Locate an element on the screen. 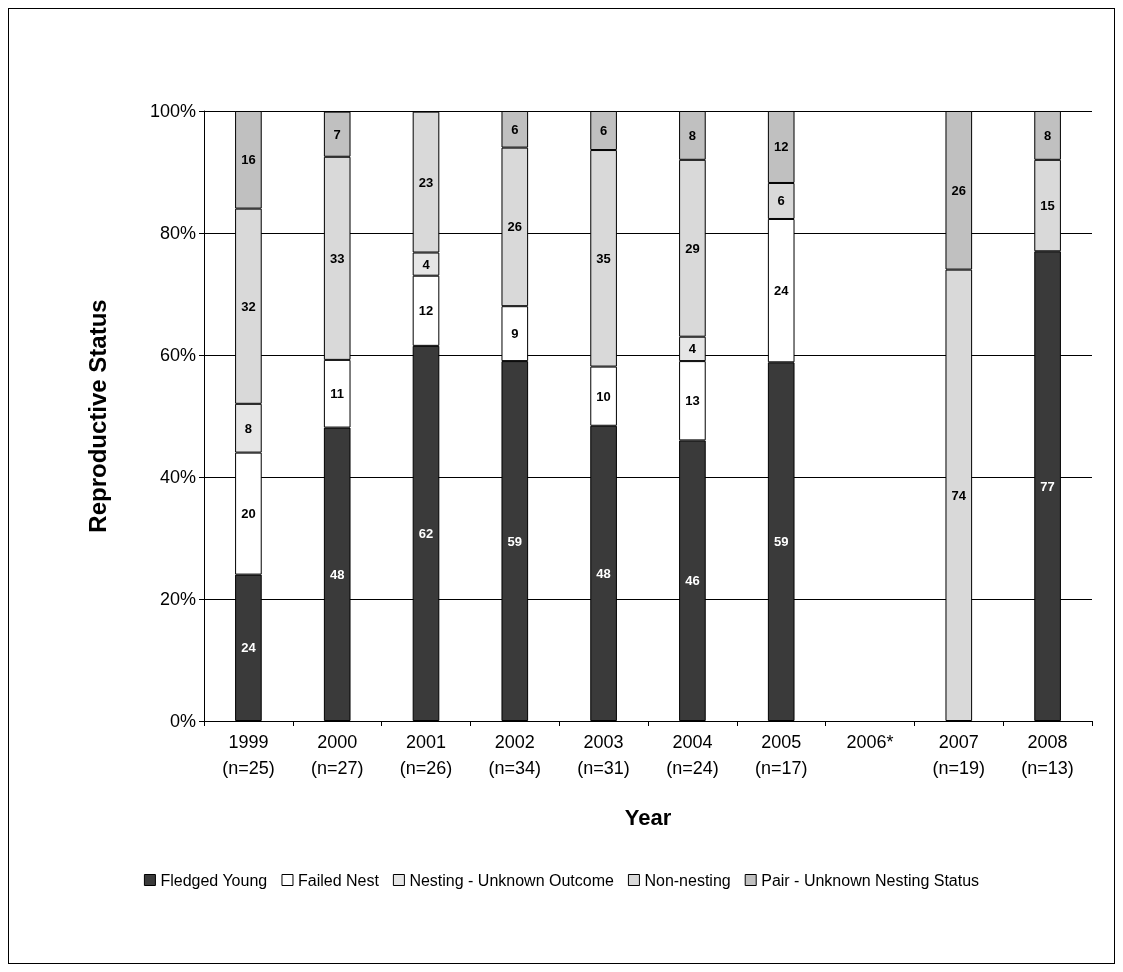 This screenshot has width=1123, height=972. data-label: 62 is located at coordinates (426, 533).